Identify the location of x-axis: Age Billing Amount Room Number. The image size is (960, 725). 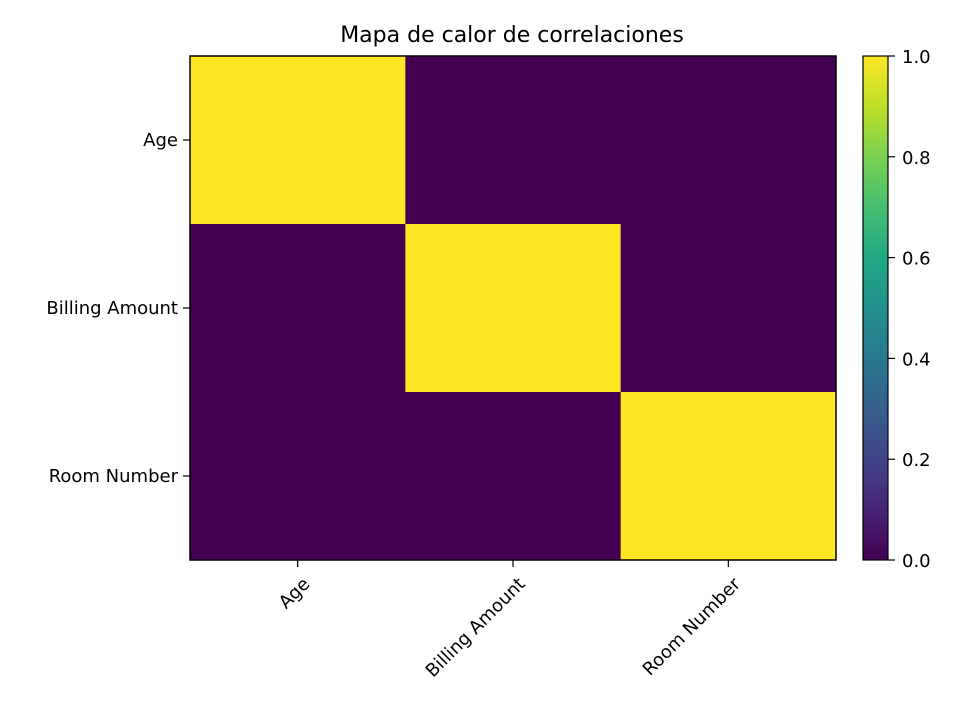
(510, 621).